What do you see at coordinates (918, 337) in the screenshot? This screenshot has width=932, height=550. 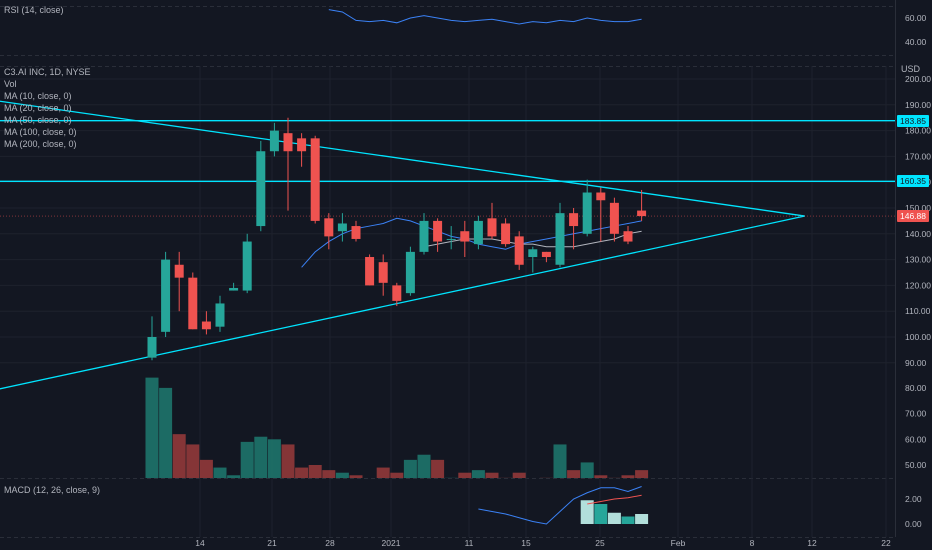 I see `price-tick-label: 100.00` at bounding box center [918, 337].